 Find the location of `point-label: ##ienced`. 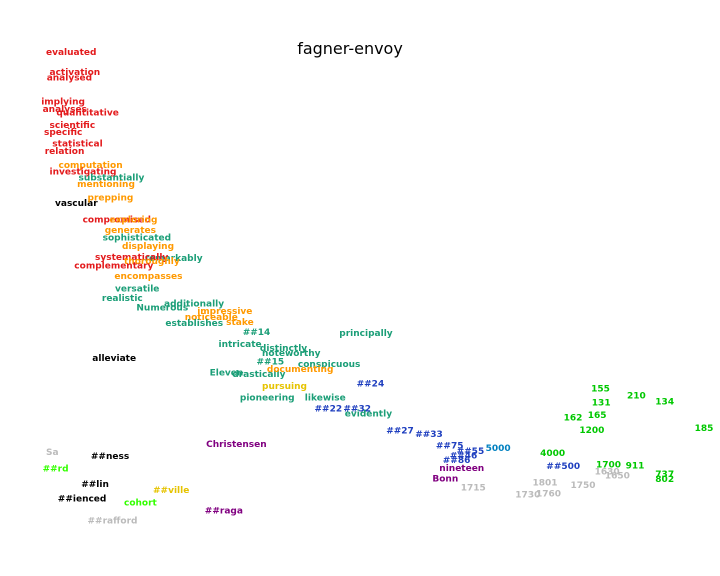

point-label: ##ienced is located at coordinates (82, 499).